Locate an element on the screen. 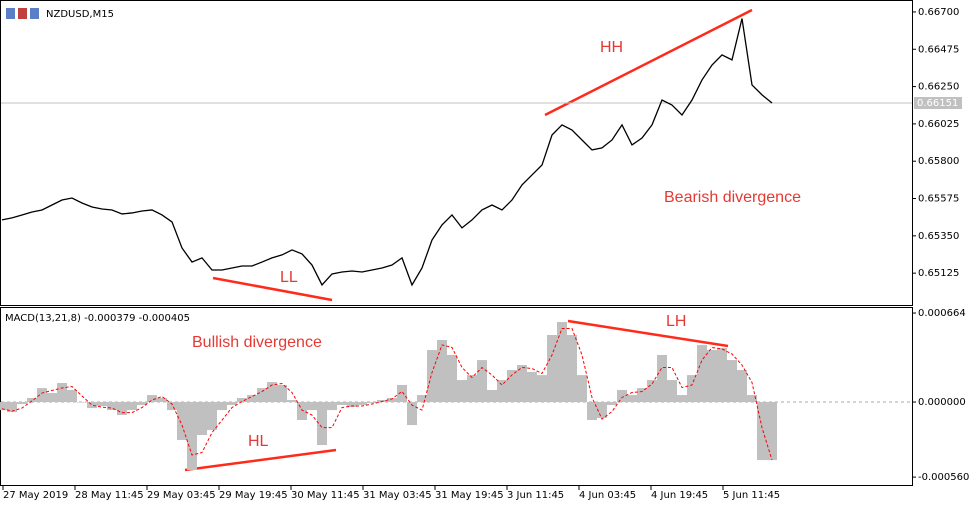  y-tick-label: 0.65350 is located at coordinates (938, 236).